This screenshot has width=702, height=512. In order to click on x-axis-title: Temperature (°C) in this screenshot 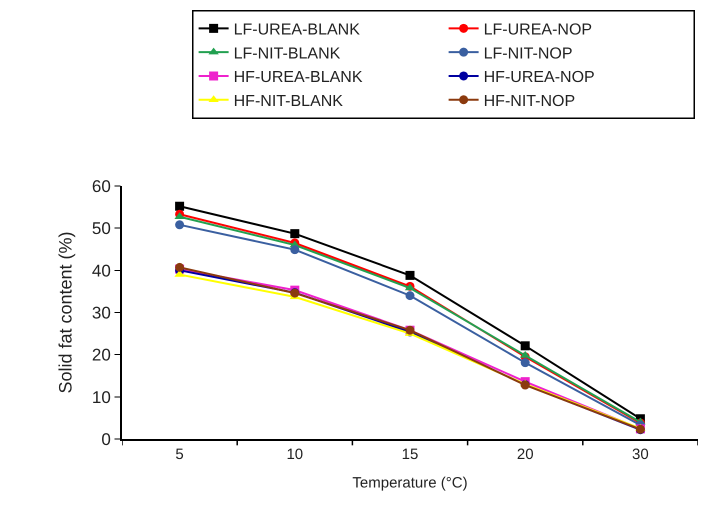, I will do `click(410, 483)`.